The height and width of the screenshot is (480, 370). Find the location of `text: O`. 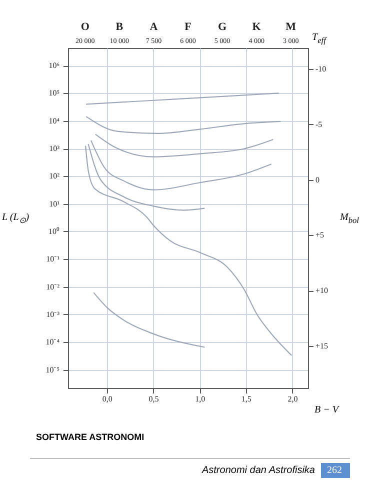

text: O is located at coordinates (85, 27).